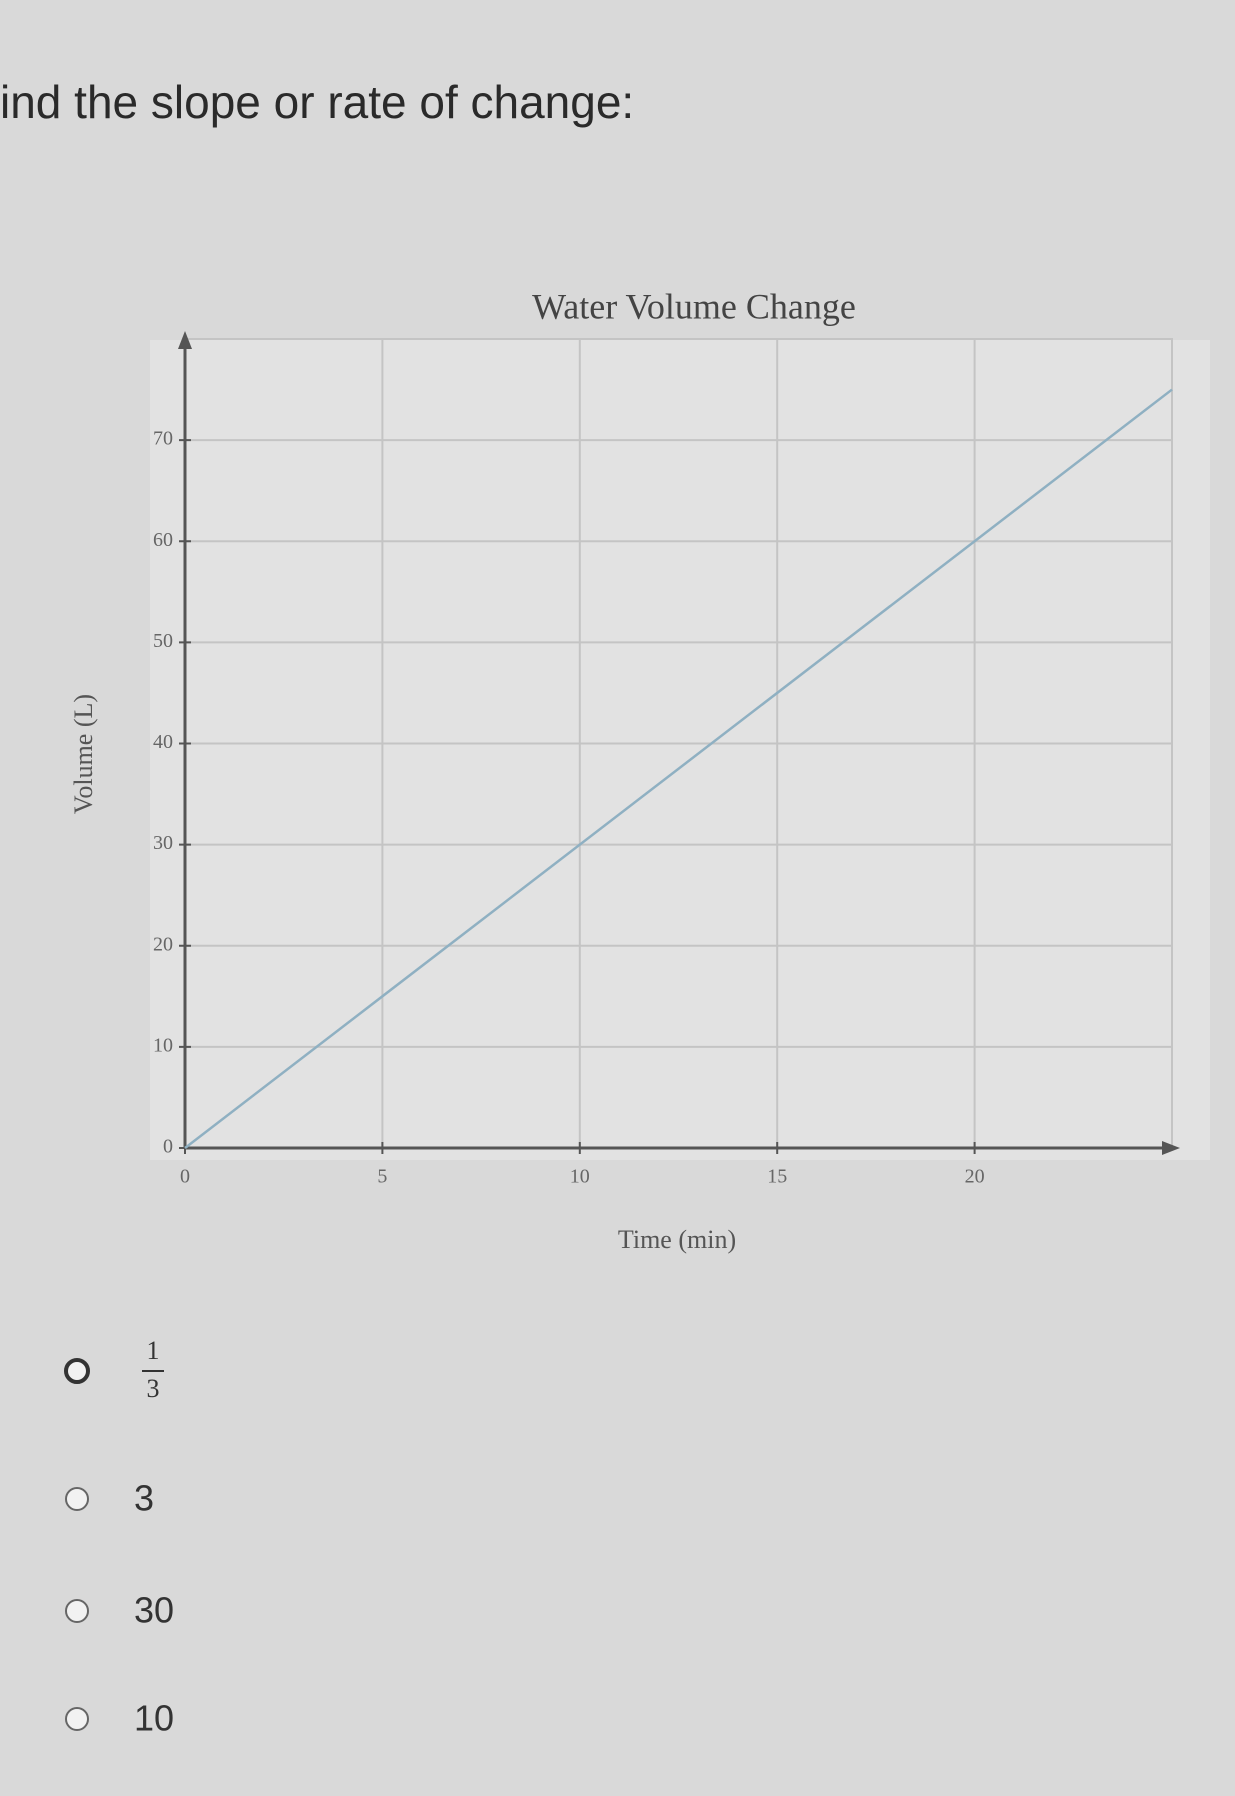 The height and width of the screenshot is (1796, 1235). I want to click on y-tick-label: 50, so click(163, 641).